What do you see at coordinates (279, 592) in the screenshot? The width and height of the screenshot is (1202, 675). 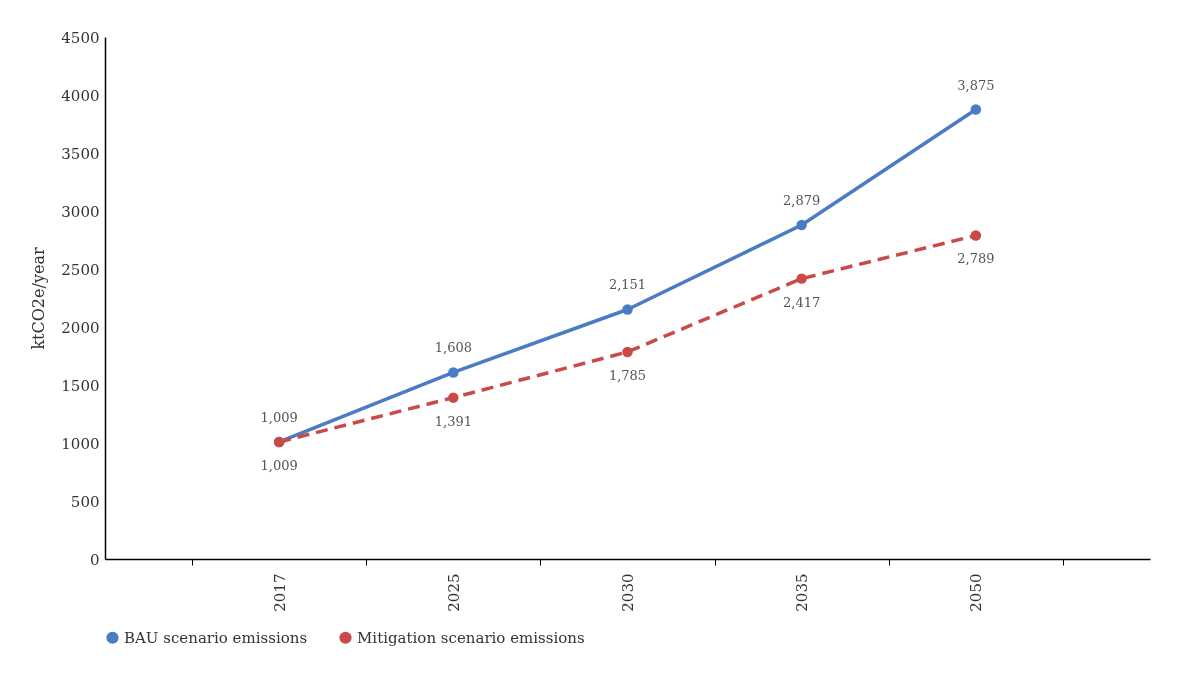 I see `x-tick-label: 2017` at bounding box center [279, 592].